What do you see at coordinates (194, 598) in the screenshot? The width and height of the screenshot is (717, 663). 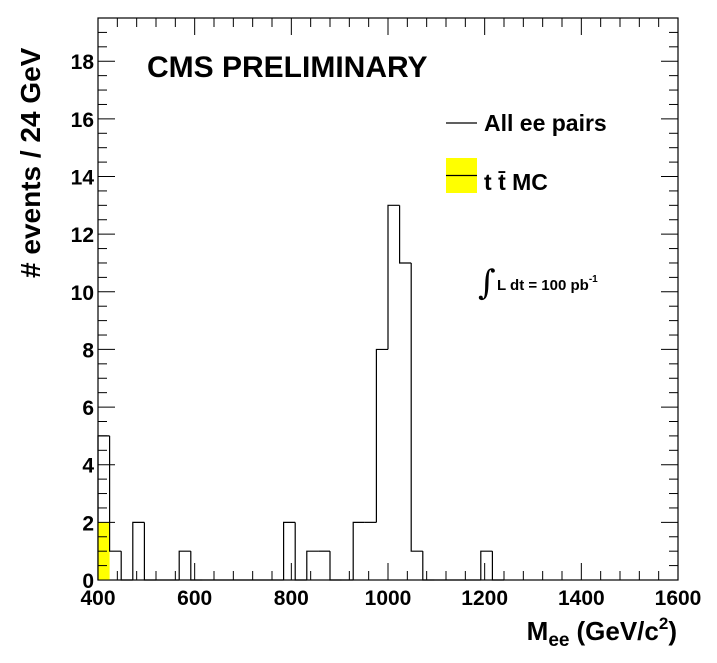 I see `x-tick-label-1: 600` at bounding box center [194, 598].